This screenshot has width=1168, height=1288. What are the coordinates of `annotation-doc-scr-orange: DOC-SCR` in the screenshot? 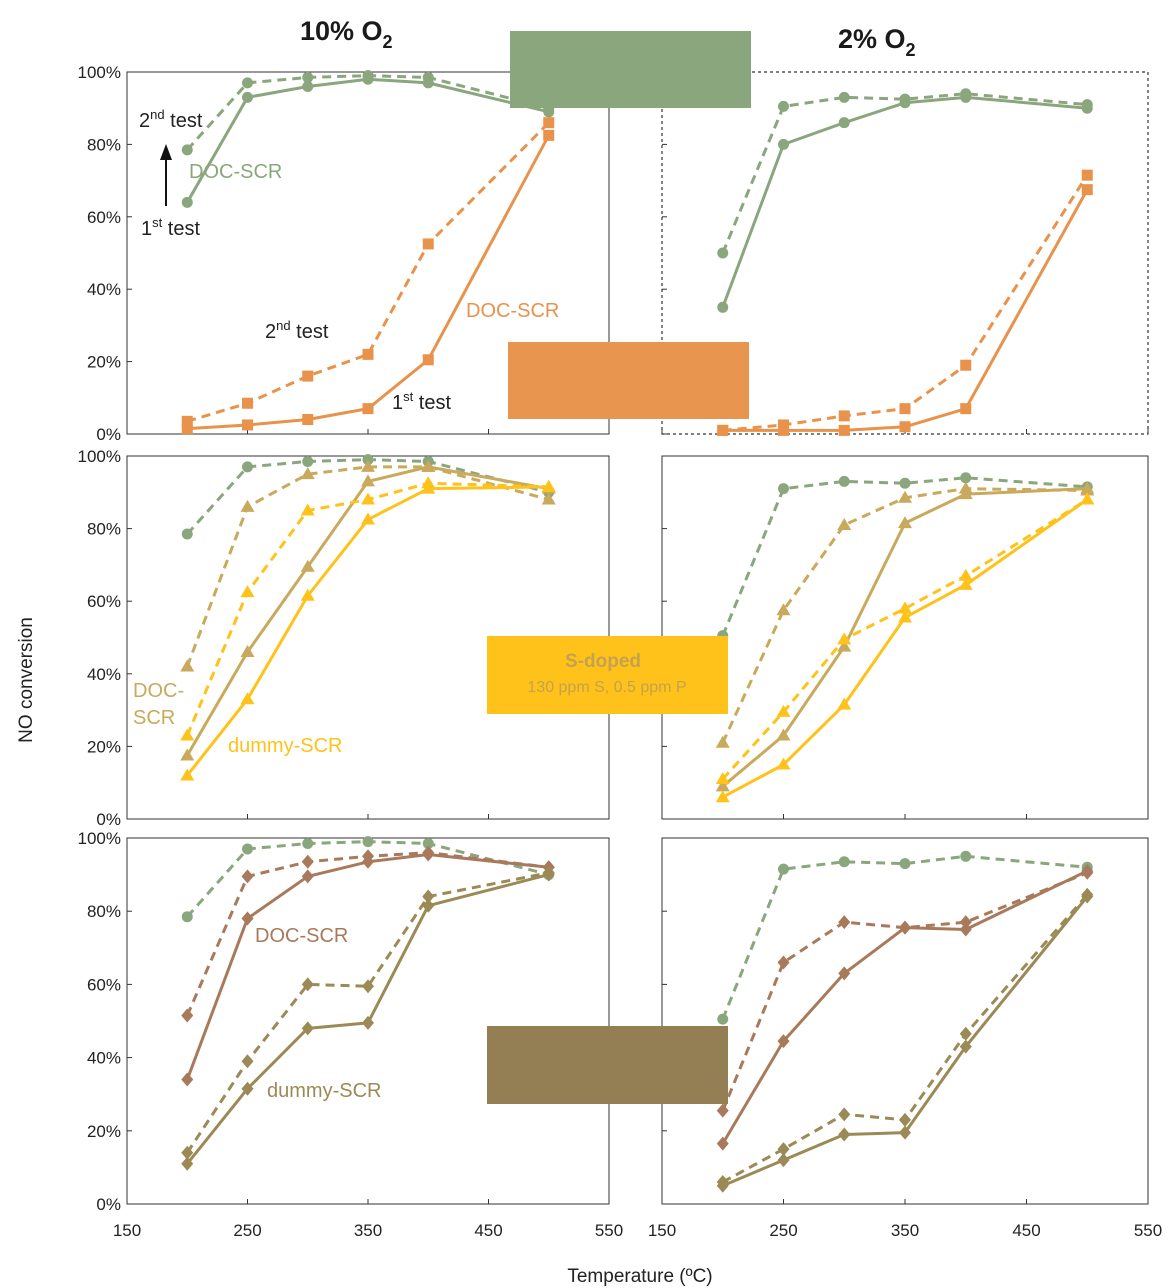 It's located at (512, 311).